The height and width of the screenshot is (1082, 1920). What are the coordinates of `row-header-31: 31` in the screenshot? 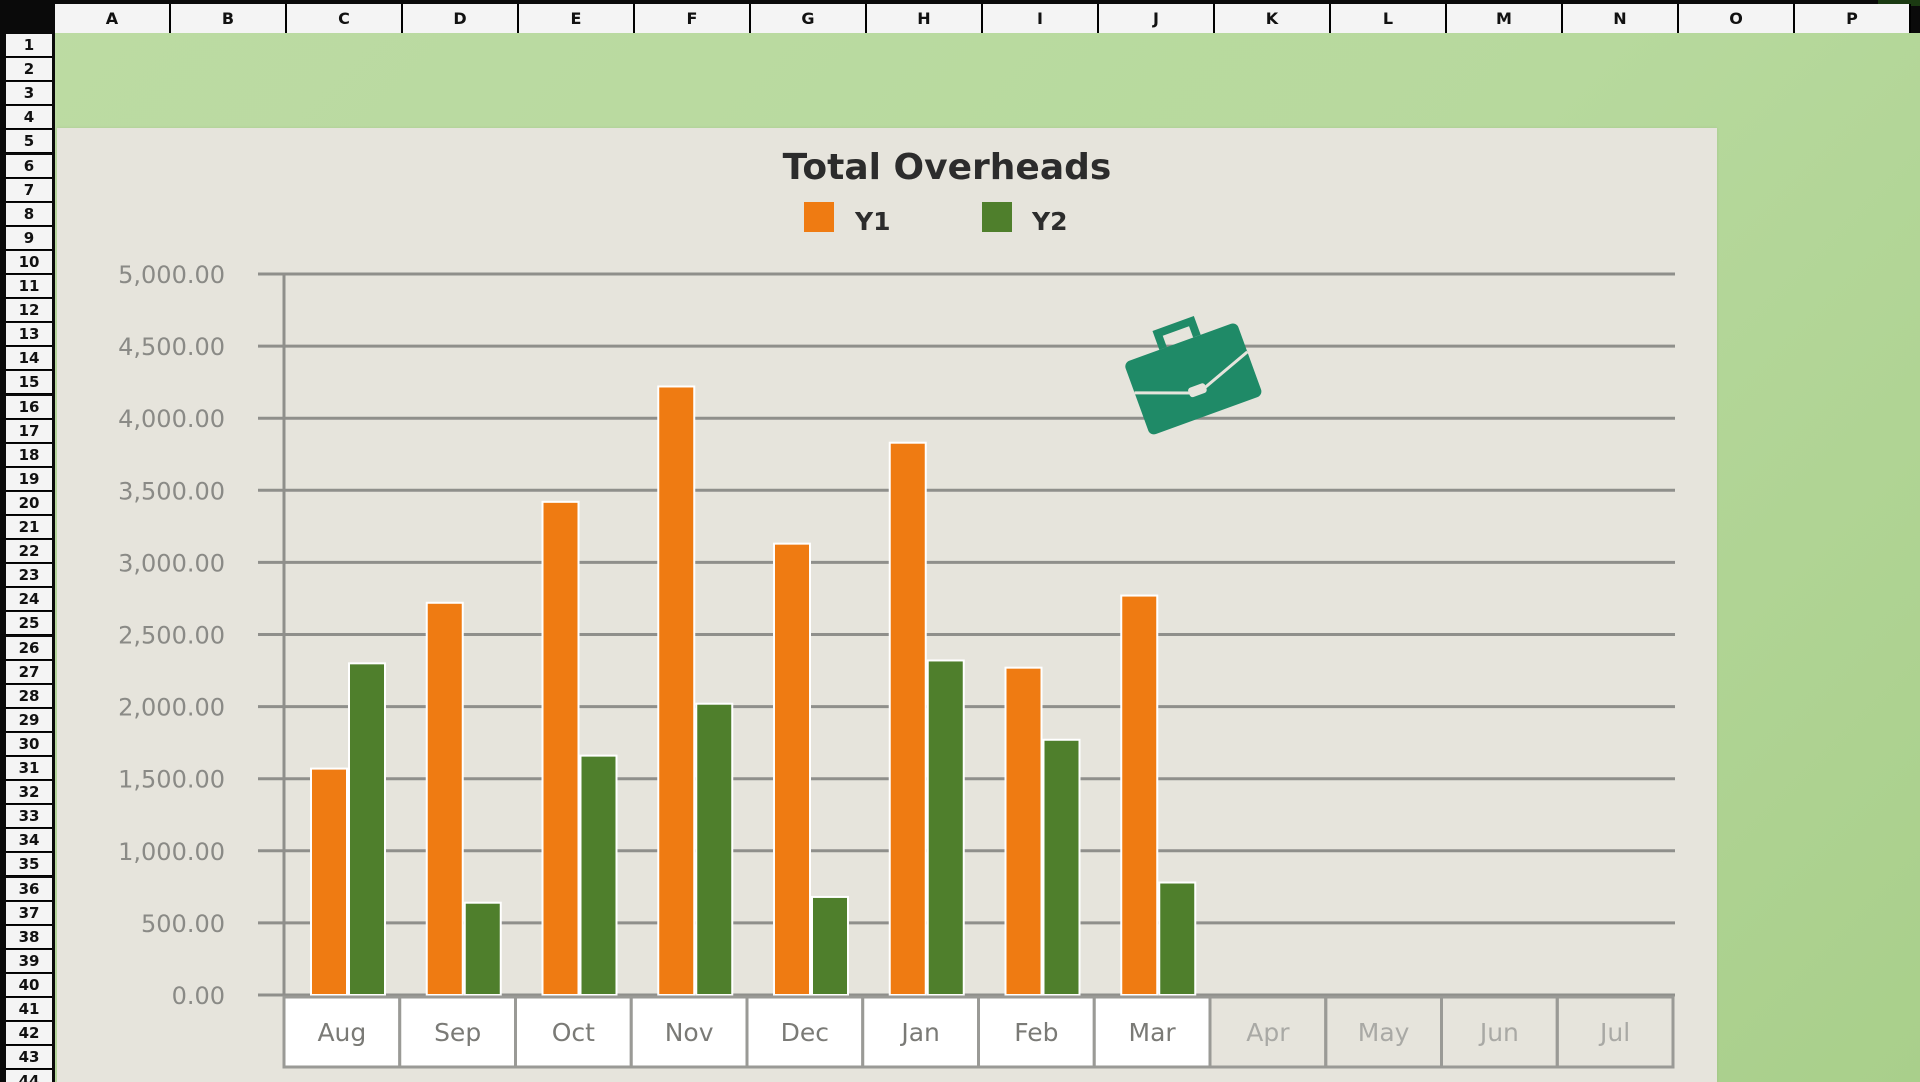 It's located at (29, 768).